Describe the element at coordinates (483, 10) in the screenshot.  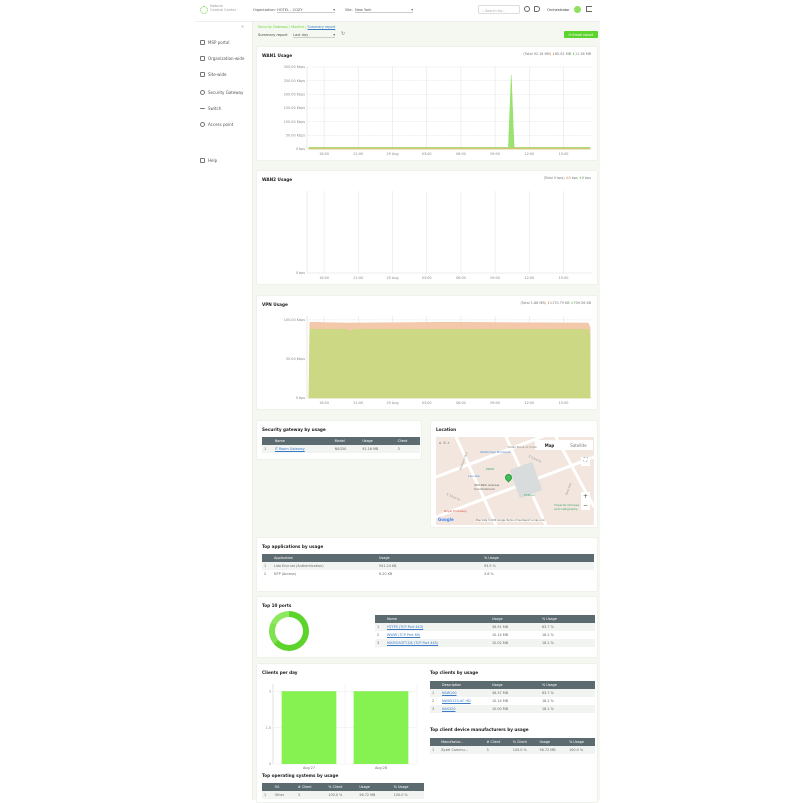
I see `search-icon: ⌕` at that location.